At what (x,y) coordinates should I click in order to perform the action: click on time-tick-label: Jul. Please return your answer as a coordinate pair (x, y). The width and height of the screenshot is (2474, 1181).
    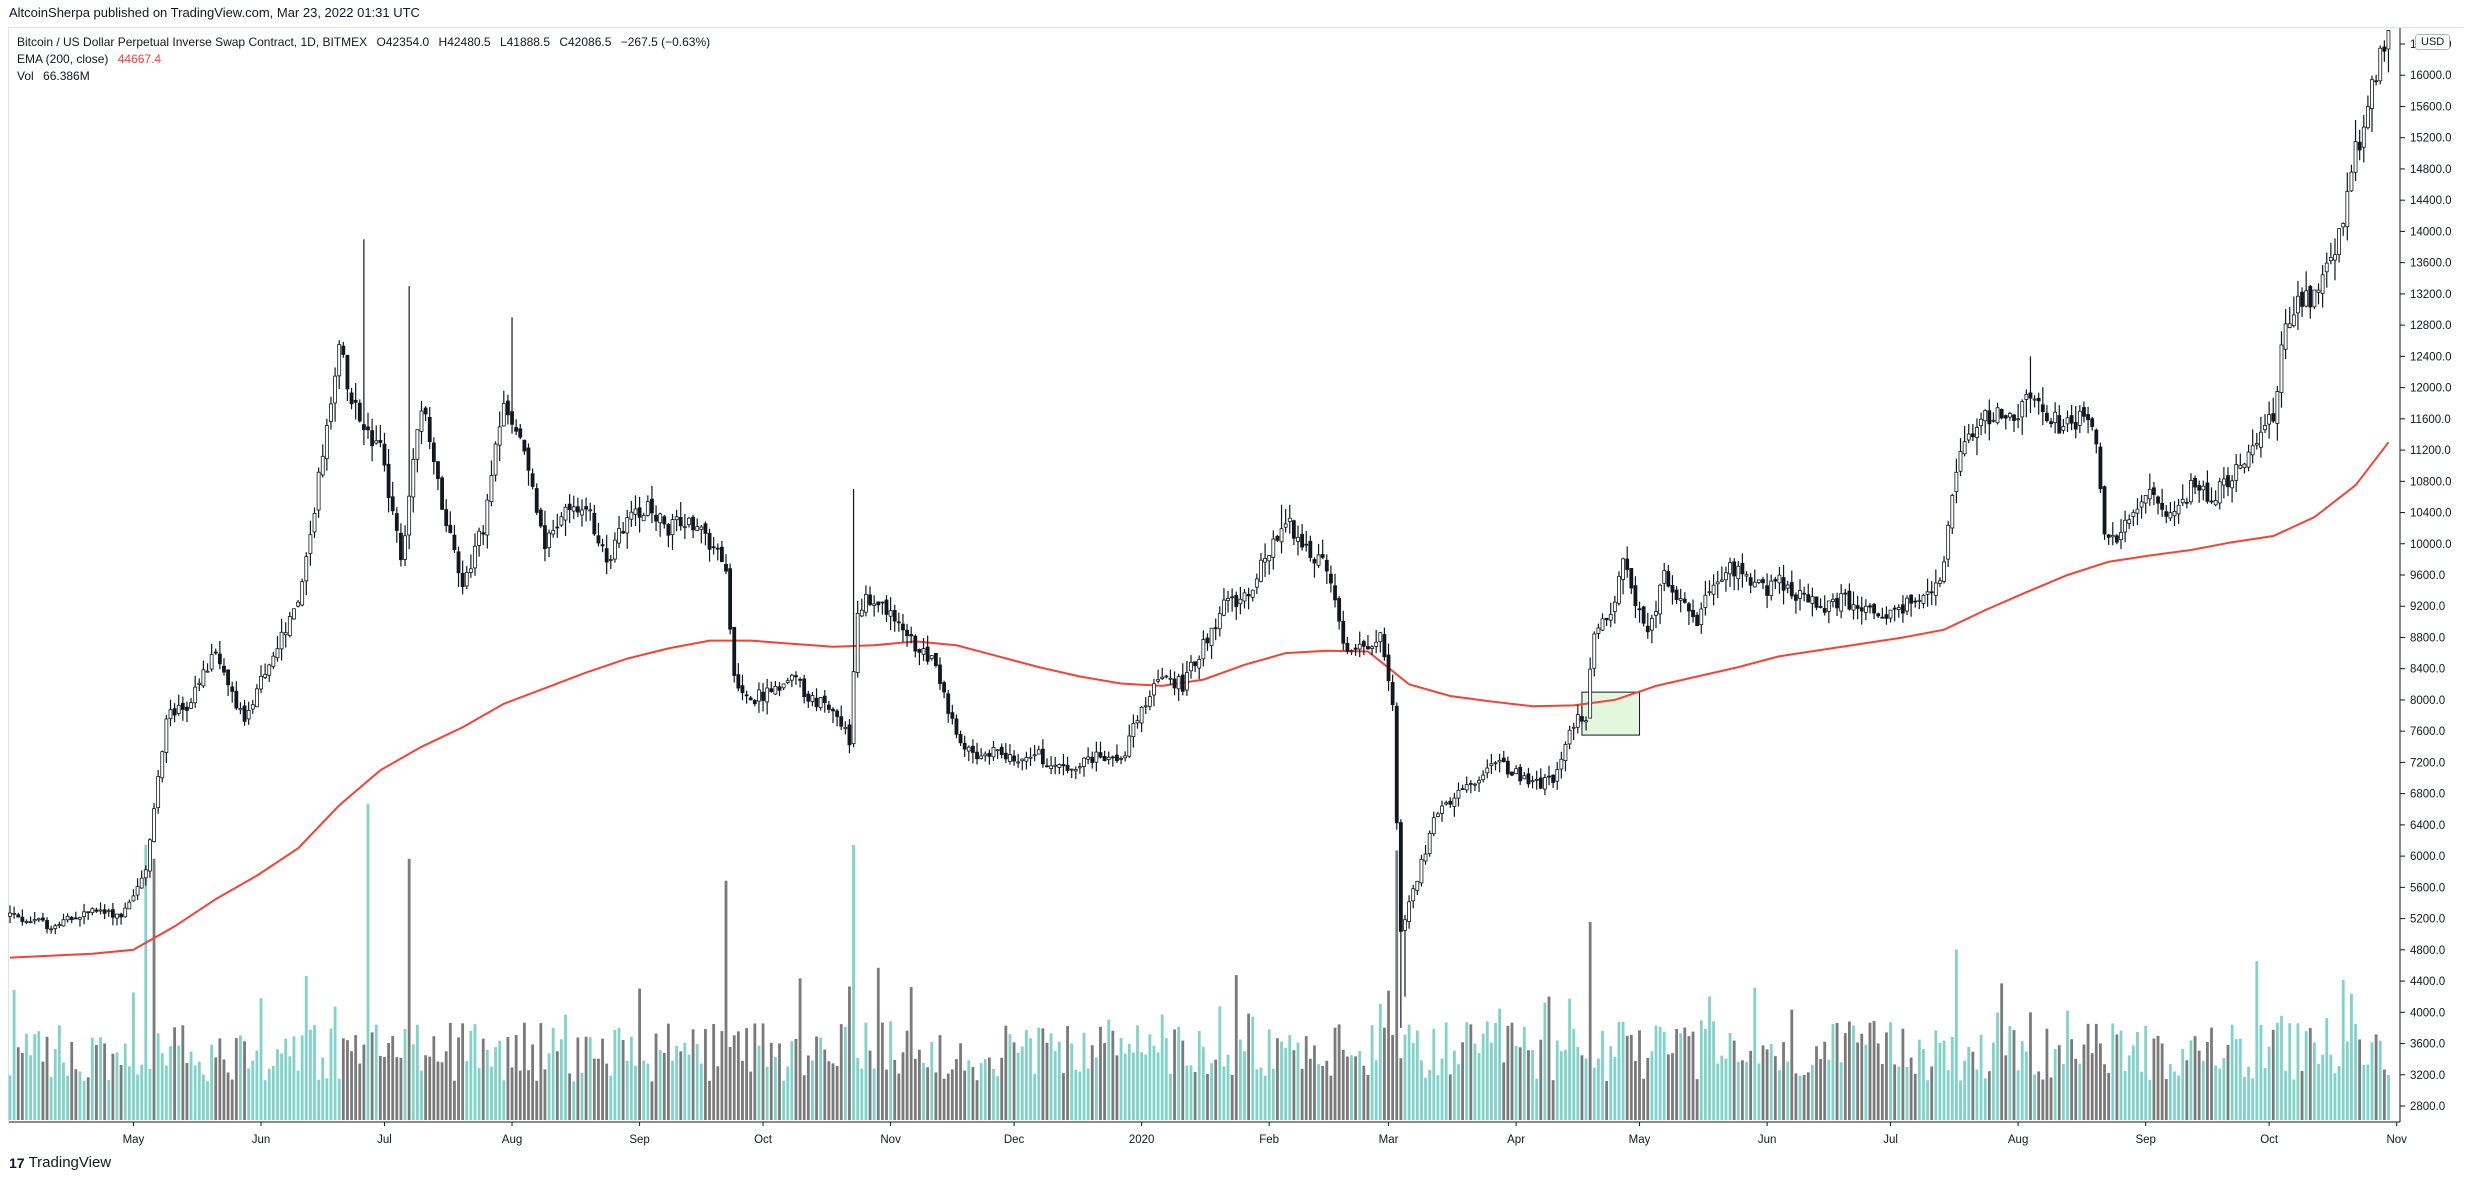
    Looking at the image, I should click on (1890, 1140).